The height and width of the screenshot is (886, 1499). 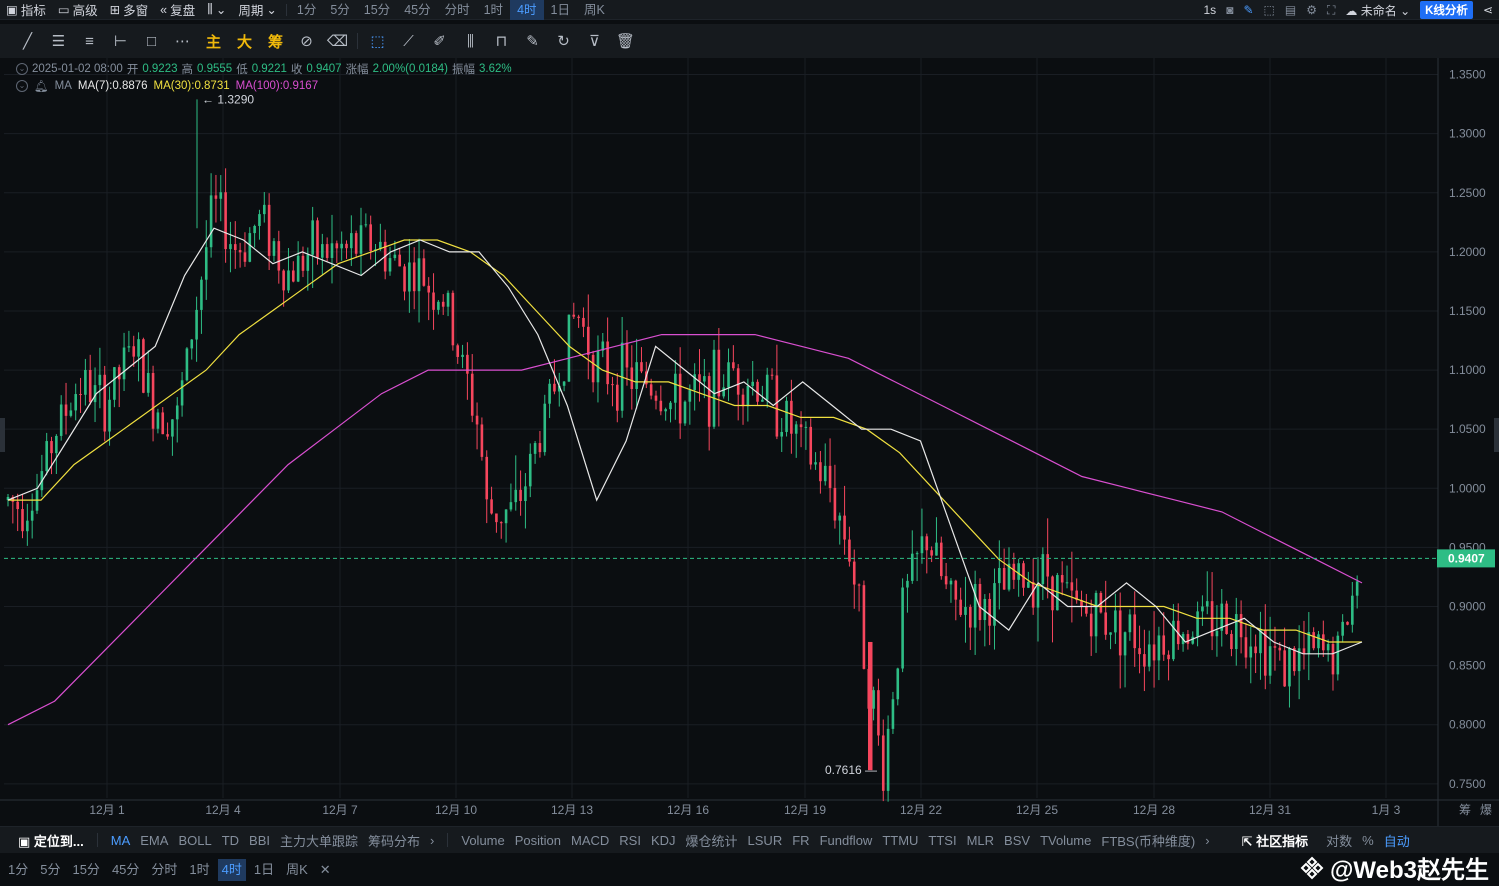 I want to click on expand-icon: ⬚, so click(x=1269, y=10).